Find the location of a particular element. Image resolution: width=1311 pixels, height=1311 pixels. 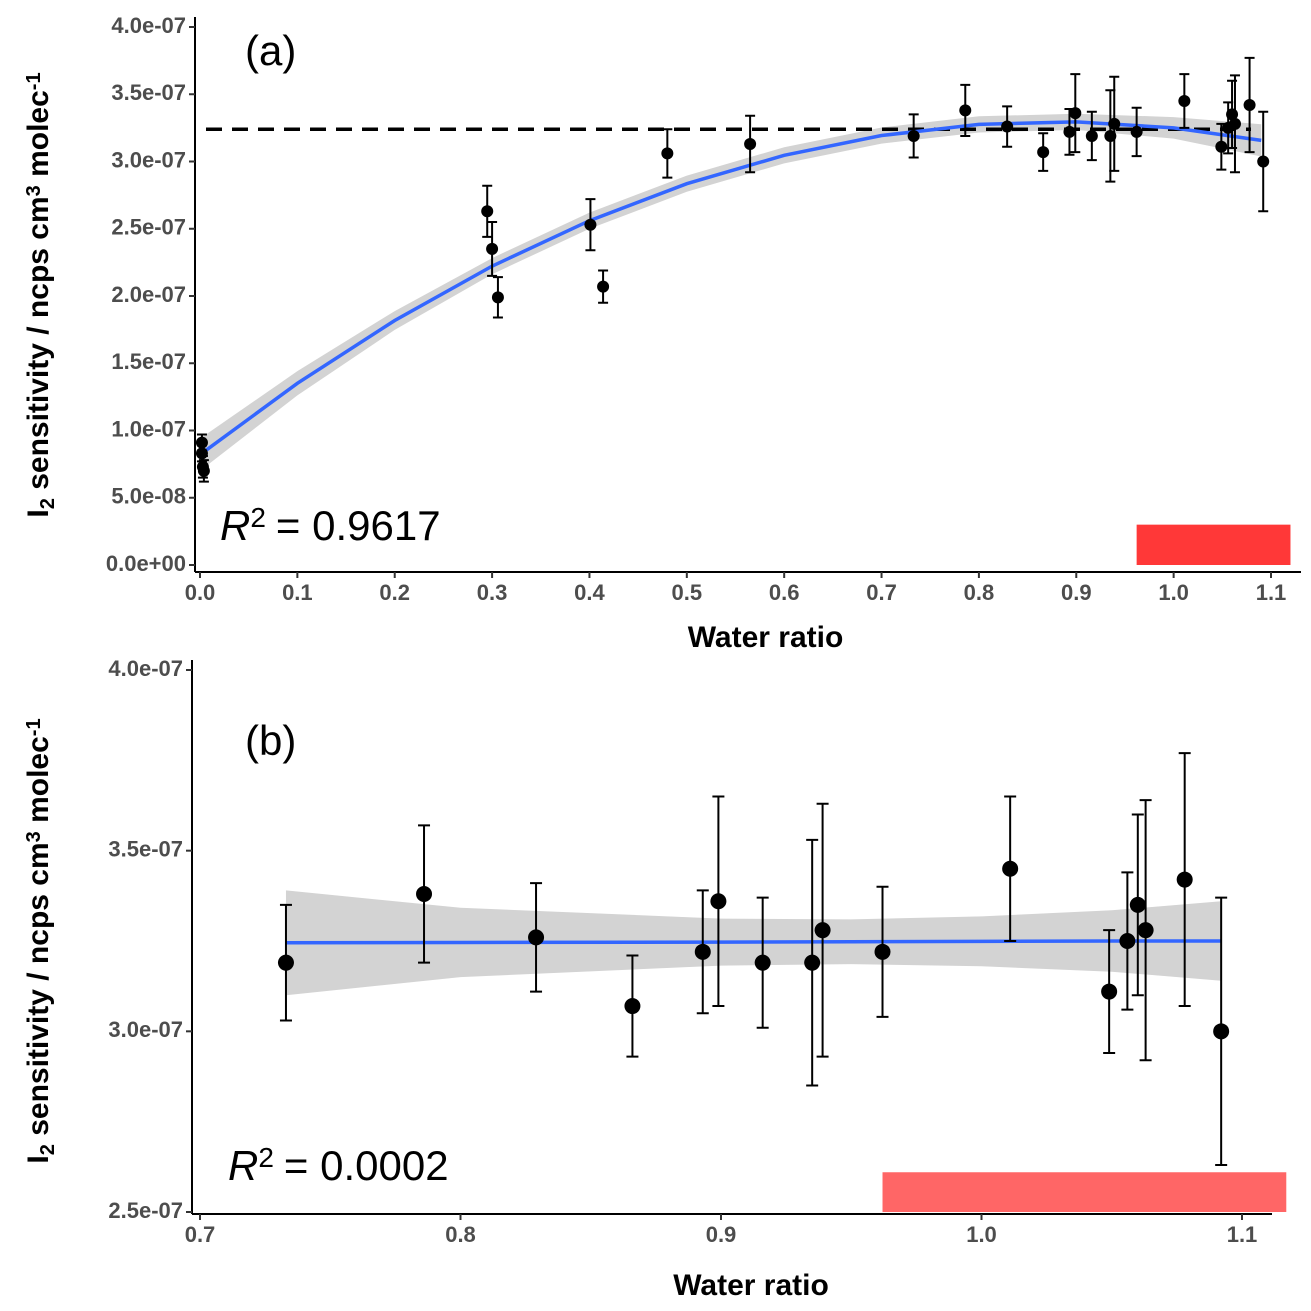

x-tick-label: 0.1 is located at coordinates (297, 592).